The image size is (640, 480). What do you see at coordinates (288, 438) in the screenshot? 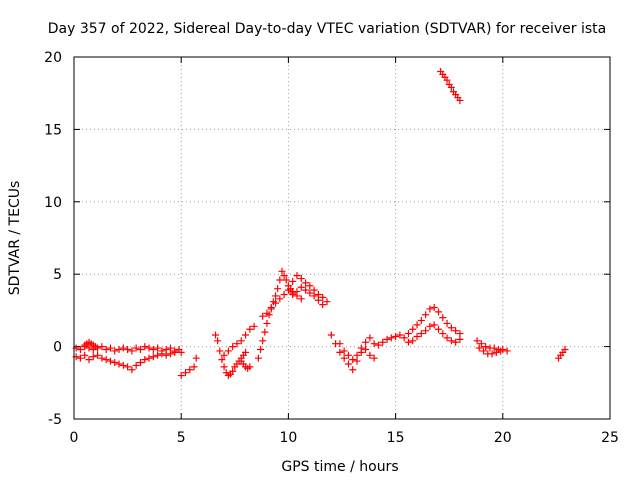
I see `x-tick-label: 10` at bounding box center [288, 438].